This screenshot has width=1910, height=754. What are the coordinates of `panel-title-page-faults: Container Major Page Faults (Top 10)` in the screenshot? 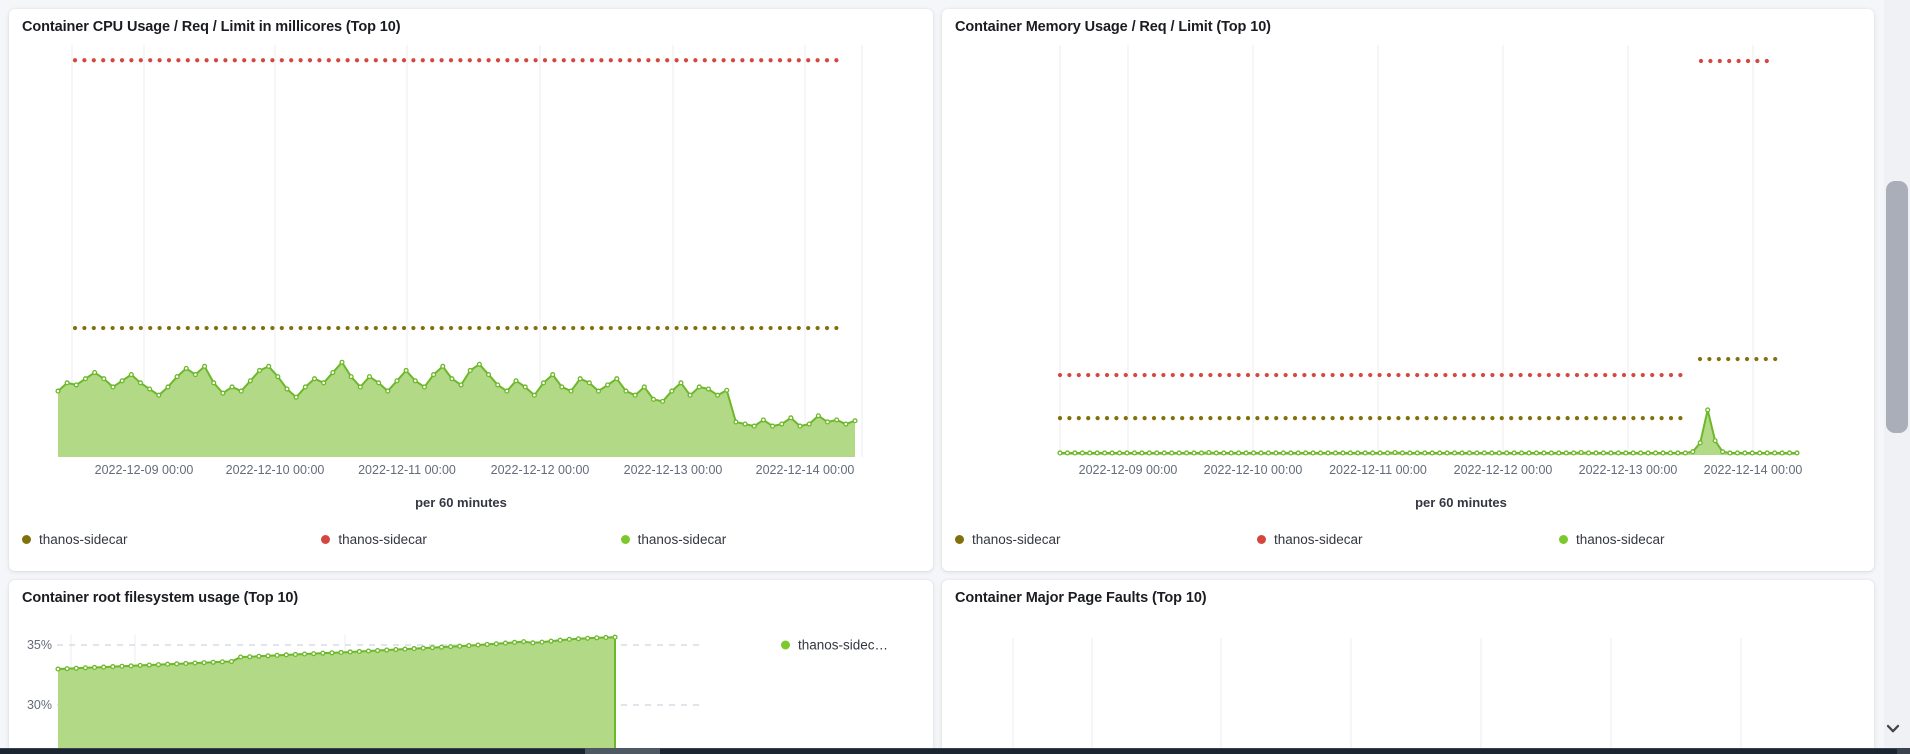 It's located at (1081, 598).